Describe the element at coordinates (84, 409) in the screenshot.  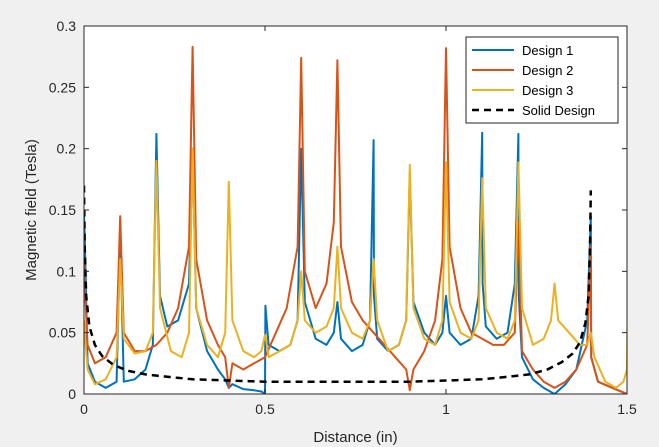
I see `x-tick-label: 0` at that location.